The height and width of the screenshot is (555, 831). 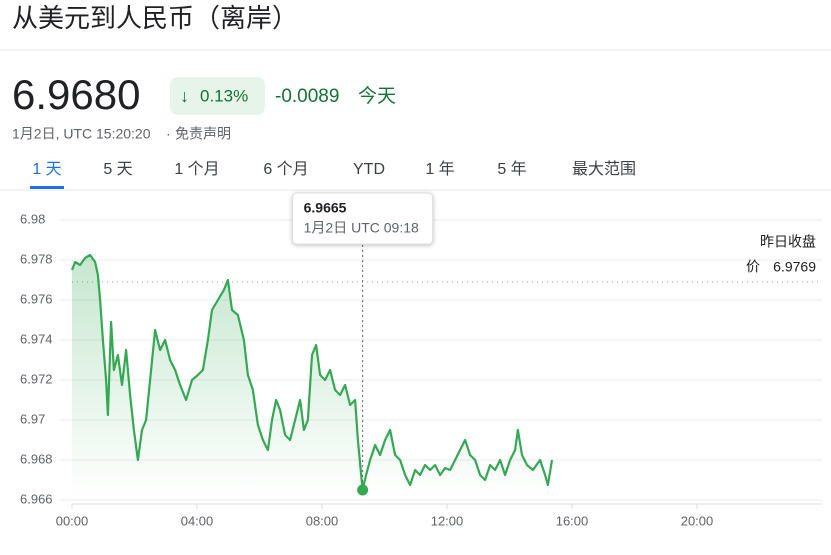 What do you see at coordinates (307, 96) in the screenshot?
I see `change: -0.0089` at bounding box center [307, 96].